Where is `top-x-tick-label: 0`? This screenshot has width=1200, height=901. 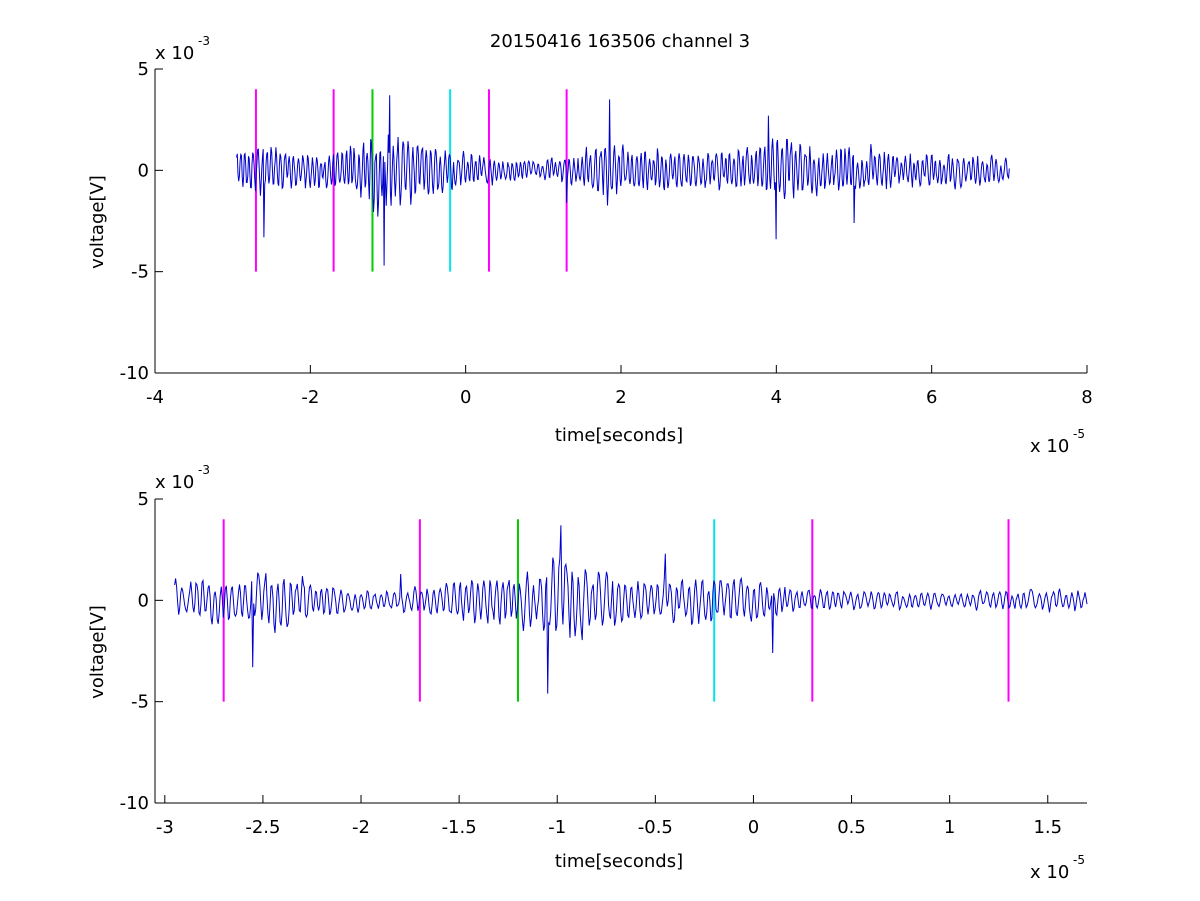 top-x-tick-label: 0 is located at coordinates (465, 397).